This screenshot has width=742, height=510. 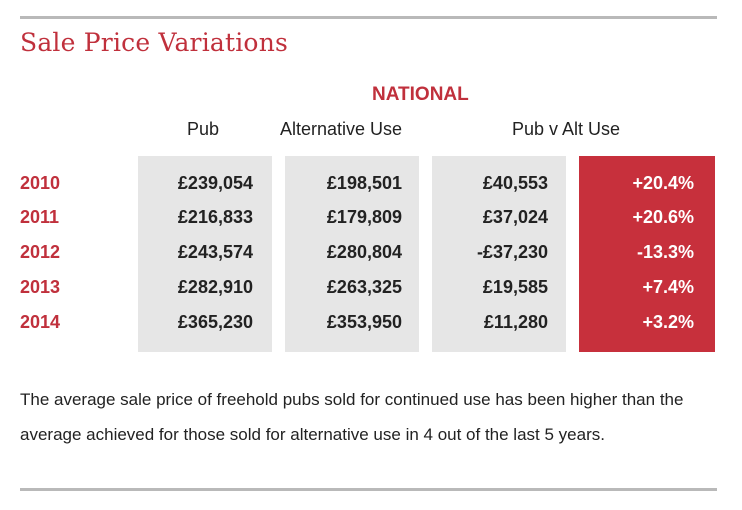 What do you see at coordinates (420, 94) in the screenshot?
I see `region-heading: NATIONAL` at bounding box center [420, 94].